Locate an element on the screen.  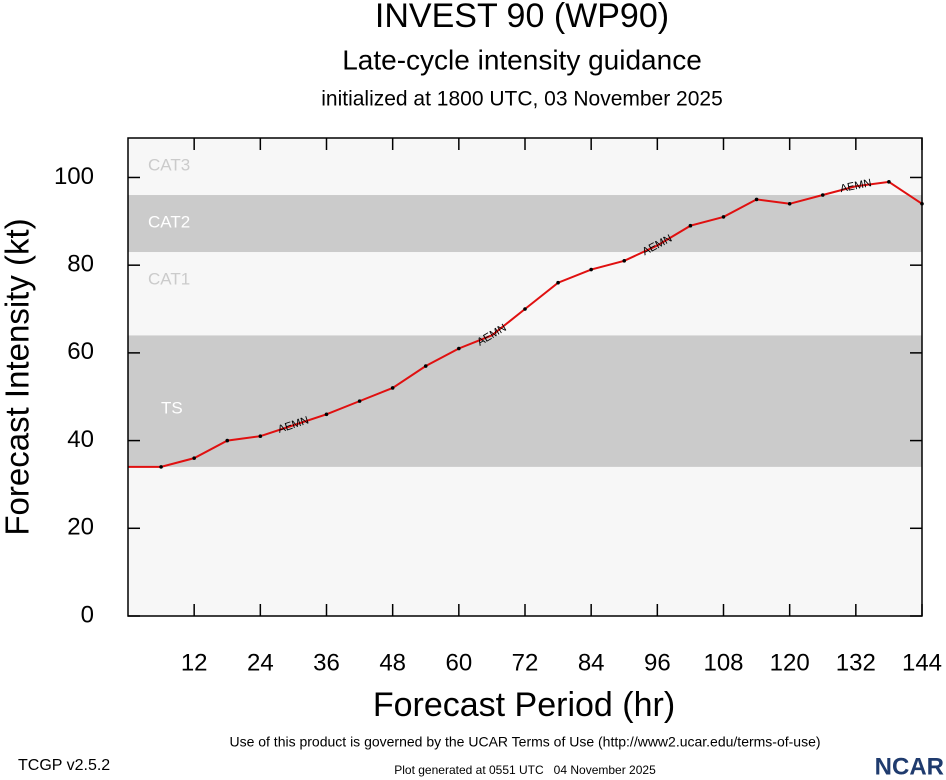
x-tick-label: 132 is located at coordinates (856, 662).